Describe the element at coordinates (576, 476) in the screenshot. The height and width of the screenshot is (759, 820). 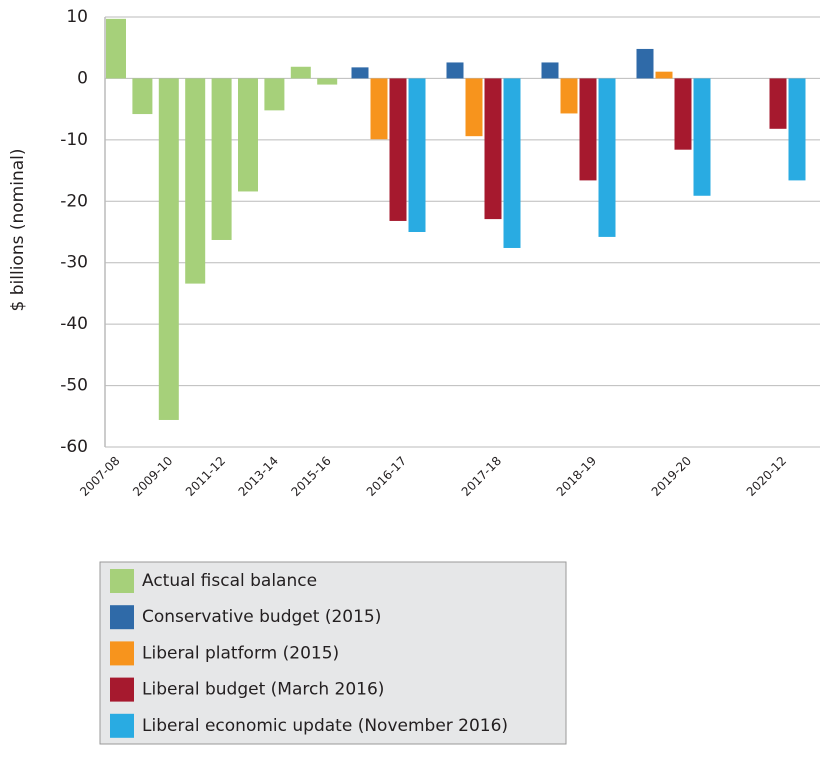
I see `x-tick-label: 2018-19` at that location.